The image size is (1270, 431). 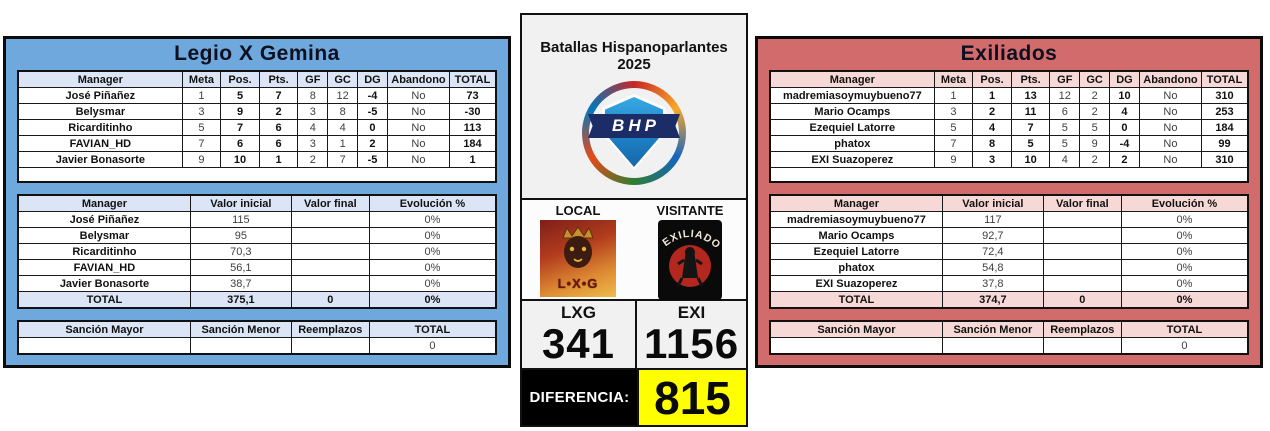 I want to click on table-cell: Mario Ocamps, so click(x=856, y=235).